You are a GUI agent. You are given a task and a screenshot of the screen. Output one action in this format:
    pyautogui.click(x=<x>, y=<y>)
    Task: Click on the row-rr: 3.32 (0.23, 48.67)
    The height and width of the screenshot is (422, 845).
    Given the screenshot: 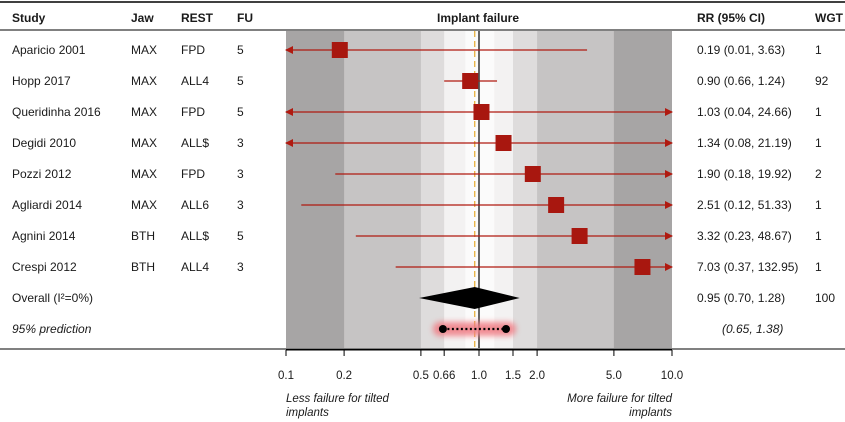 What is the action you would take?
    pyautogui.click(x=744, y=236)
    